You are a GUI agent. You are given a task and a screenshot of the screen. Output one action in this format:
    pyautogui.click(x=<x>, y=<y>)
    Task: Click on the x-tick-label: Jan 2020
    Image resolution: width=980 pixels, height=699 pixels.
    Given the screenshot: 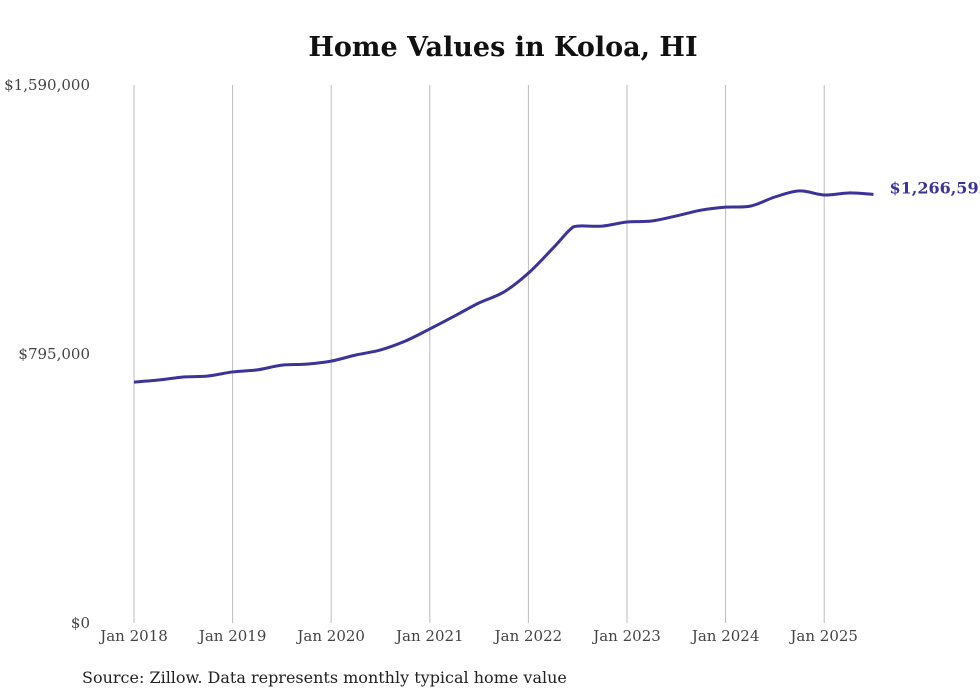 What is the action you would take?
    pyautogui.click(x=330, y=636)
    